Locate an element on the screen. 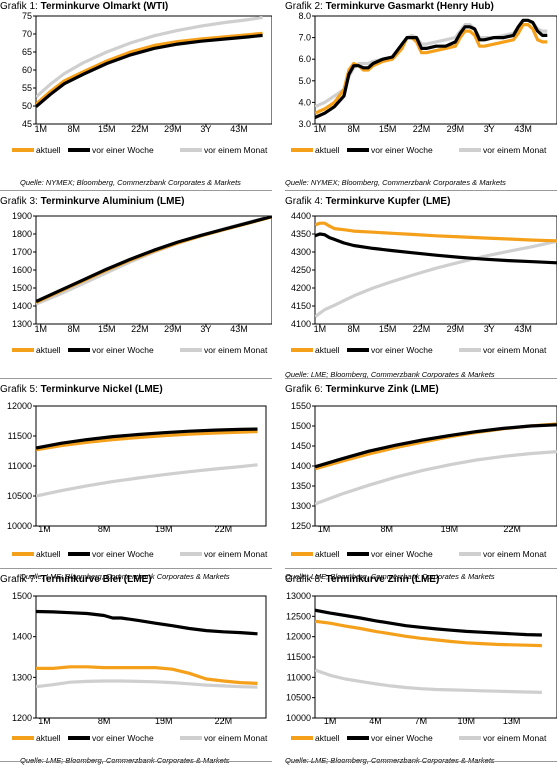 The width and height of the screenshot is (557, 765). y-tick-label: 65 is located at coordinates (27, 52).